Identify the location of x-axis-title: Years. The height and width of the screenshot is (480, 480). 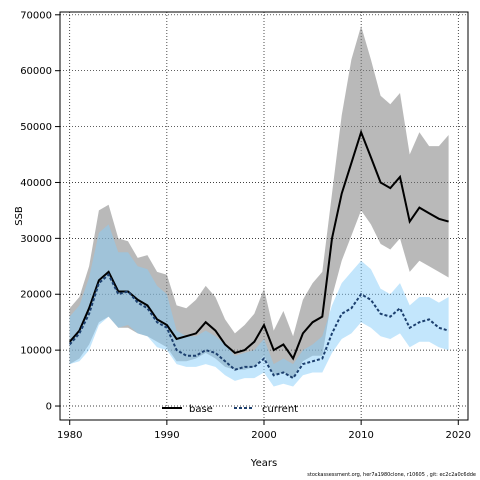
(263, 463).